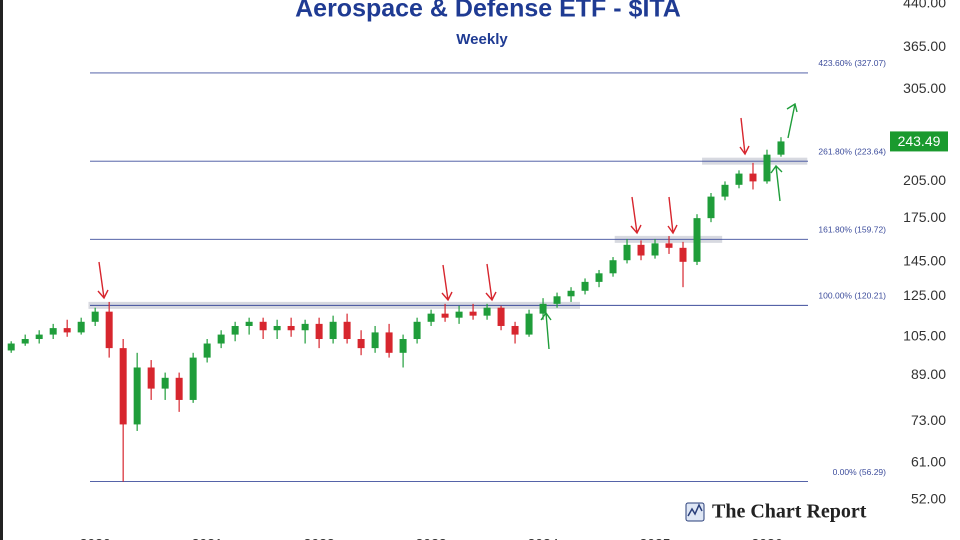 The image size is (960, 540). I want to click on logo-mark, so click(695, 510).